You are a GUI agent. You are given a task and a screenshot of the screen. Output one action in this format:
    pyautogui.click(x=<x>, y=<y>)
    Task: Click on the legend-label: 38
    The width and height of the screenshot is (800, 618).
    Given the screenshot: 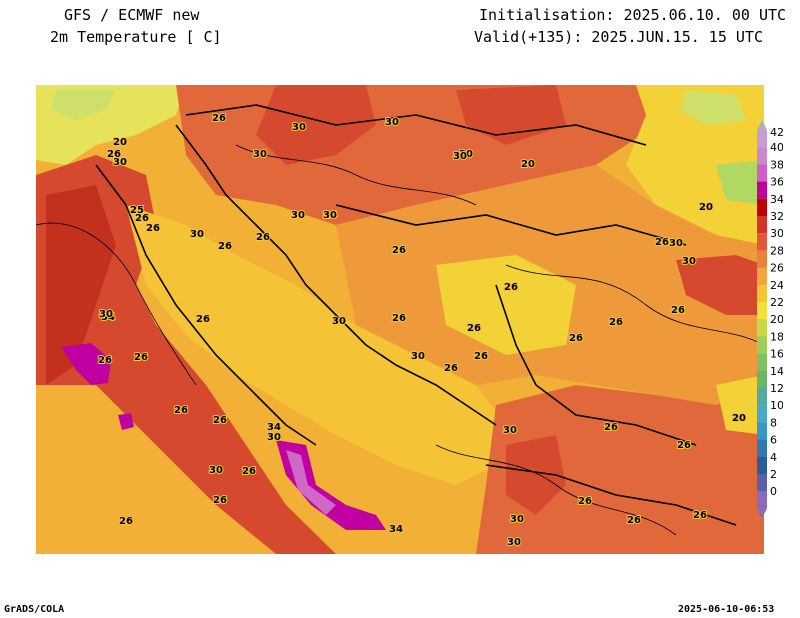 What is the action you would take?
    pyautogui.click(x=776, y=164)
    